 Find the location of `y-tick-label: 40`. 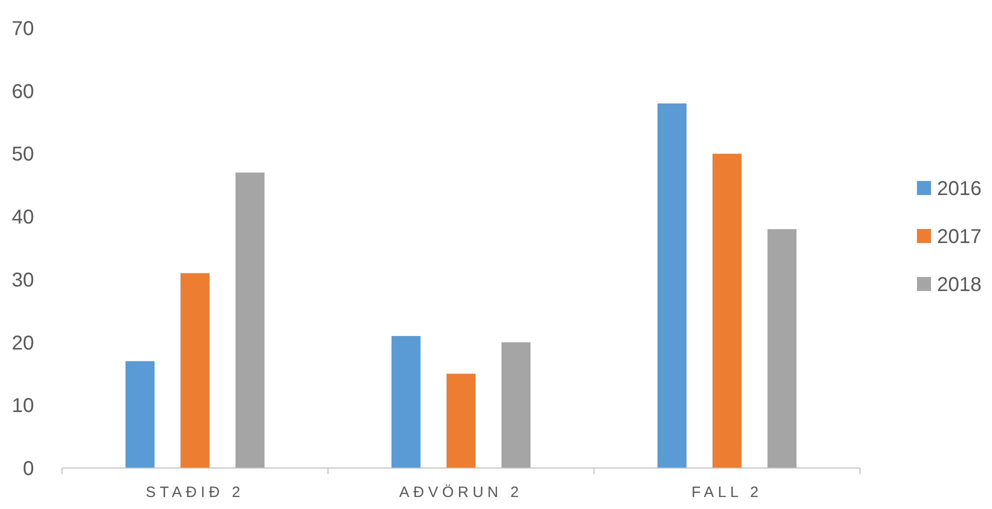

y-tick-label: 40 is located at coordinates (23, 217).